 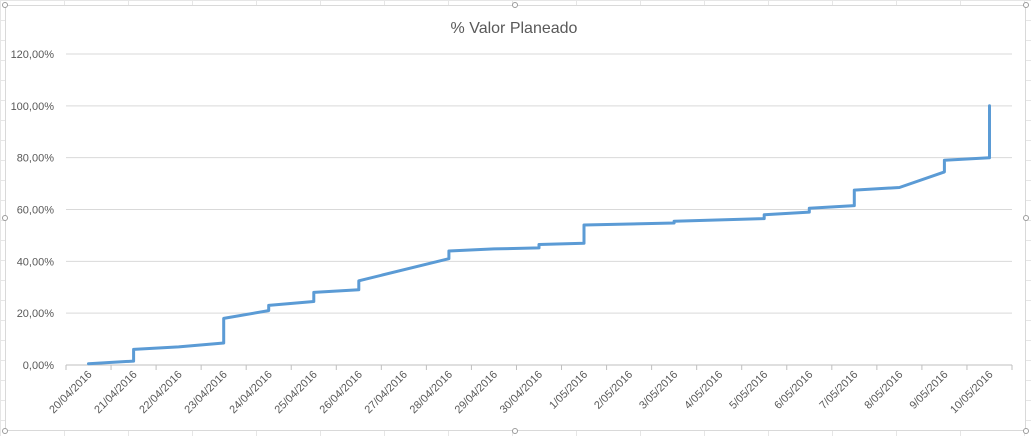 I want to click on y-tick-label: 0,00%, so click(x=38, y=366).